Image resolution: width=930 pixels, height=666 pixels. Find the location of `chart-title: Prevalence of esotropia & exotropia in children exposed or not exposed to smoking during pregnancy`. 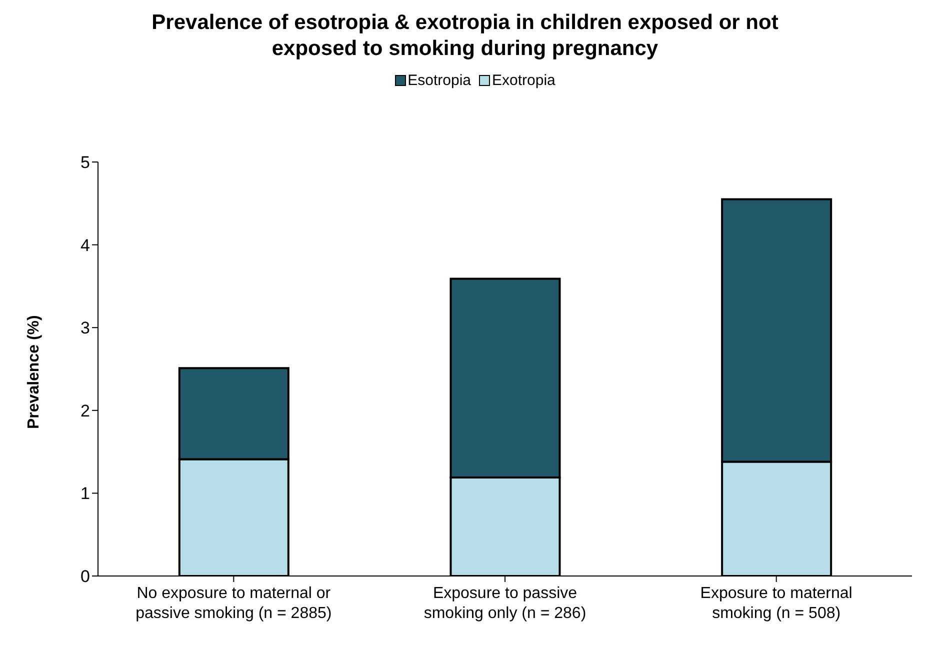

chart-title: Prevalence of esotropia & exotropia in children exposed or not exposed to smoking during pregnancy is located at coordinates (465, 36).